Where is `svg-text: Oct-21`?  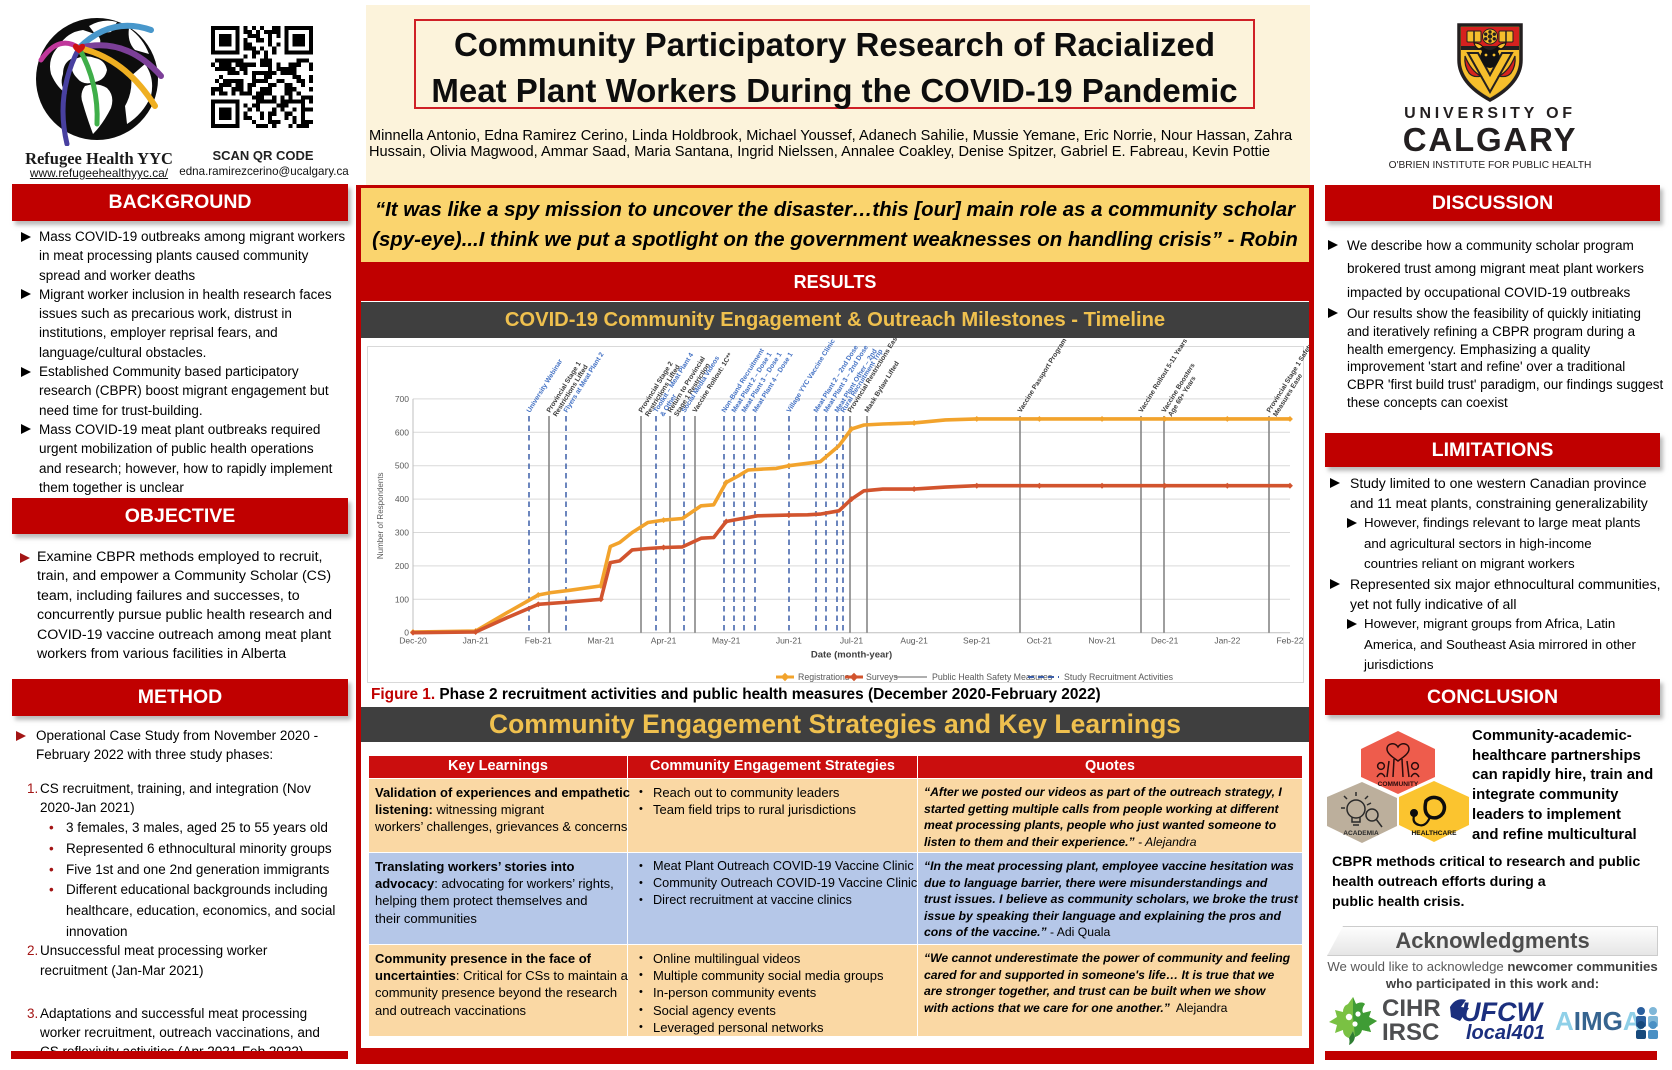 svg-text: Oct-21 is located at coordinates (1040, 641).